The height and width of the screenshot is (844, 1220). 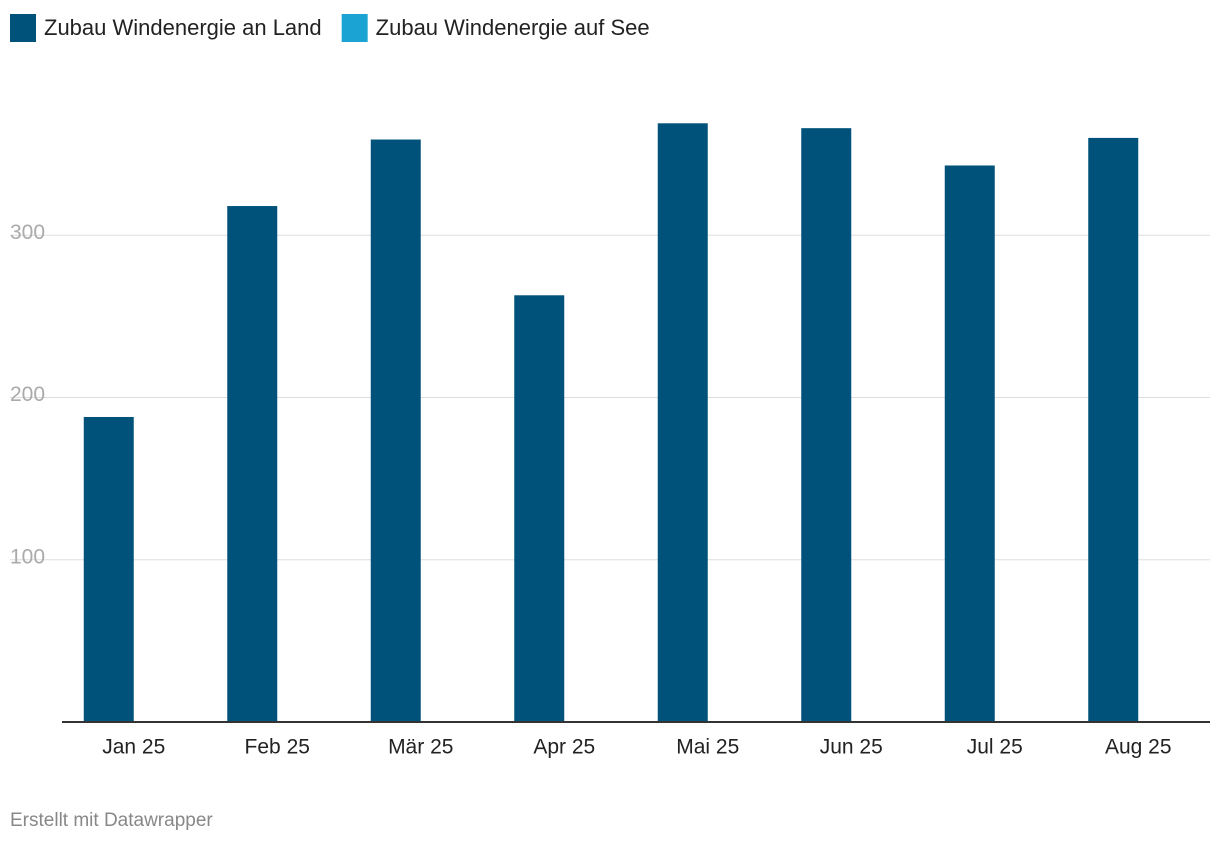 I want to click on x-tick-label: Mär 25, so click(x=420, y=747).